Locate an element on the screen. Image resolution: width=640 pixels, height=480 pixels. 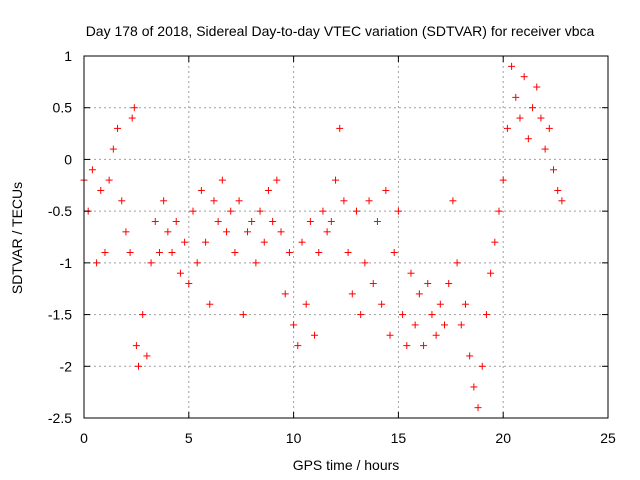
y-tick-label: 1 is located at coordinates (68, 56).